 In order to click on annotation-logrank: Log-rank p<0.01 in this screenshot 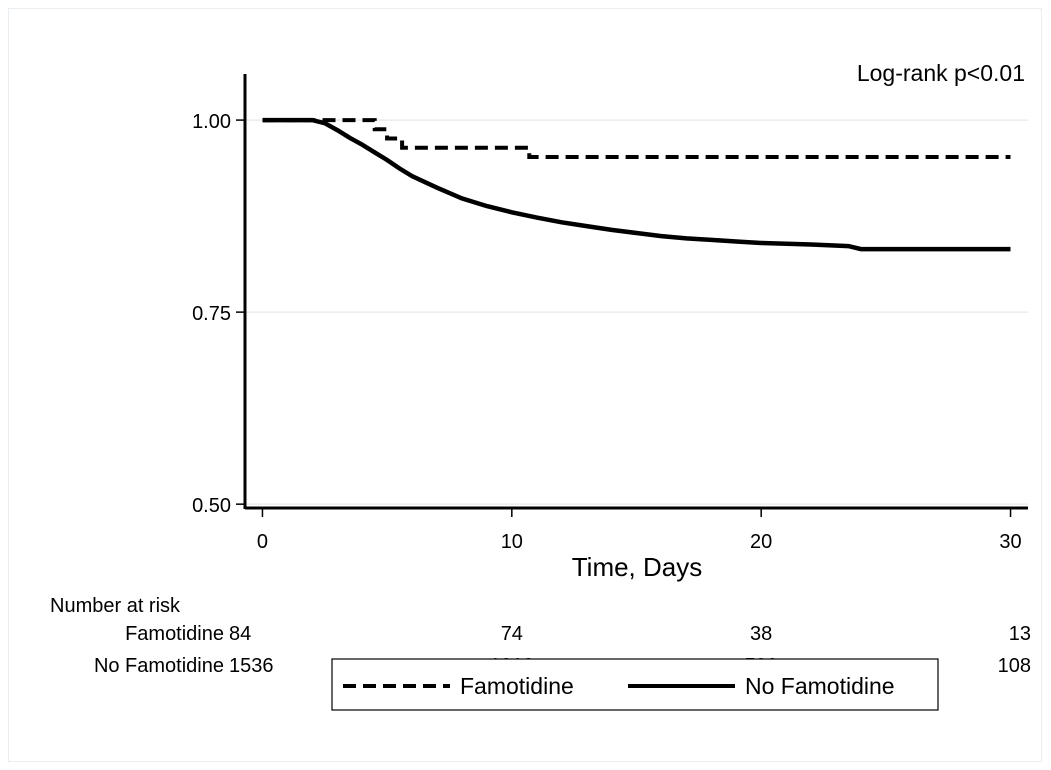, I will do `click(941, 73)`.